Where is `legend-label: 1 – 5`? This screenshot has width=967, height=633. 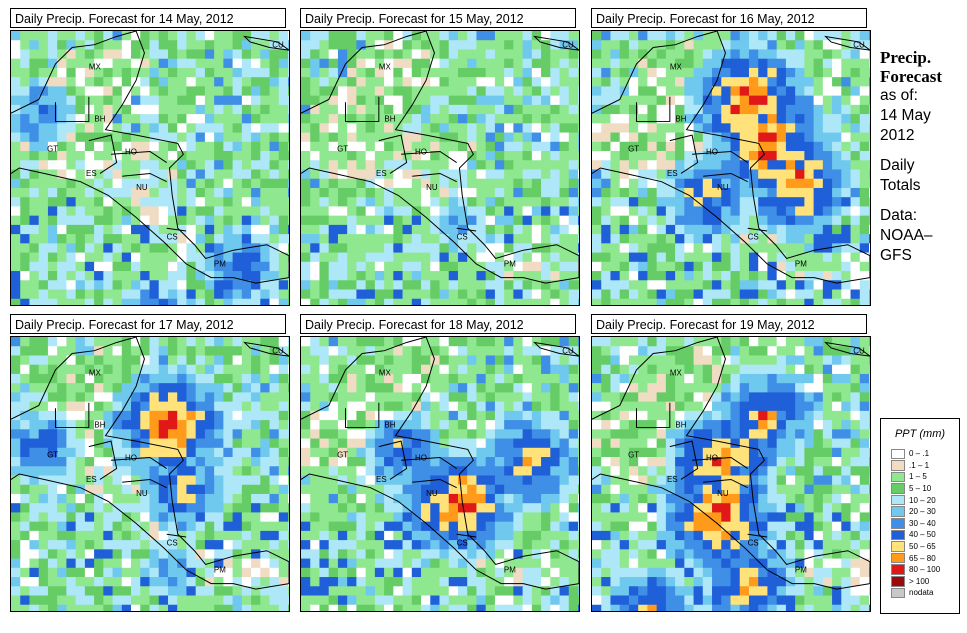 legend-label: 1 – 5 is located at coordinates (918, 477).